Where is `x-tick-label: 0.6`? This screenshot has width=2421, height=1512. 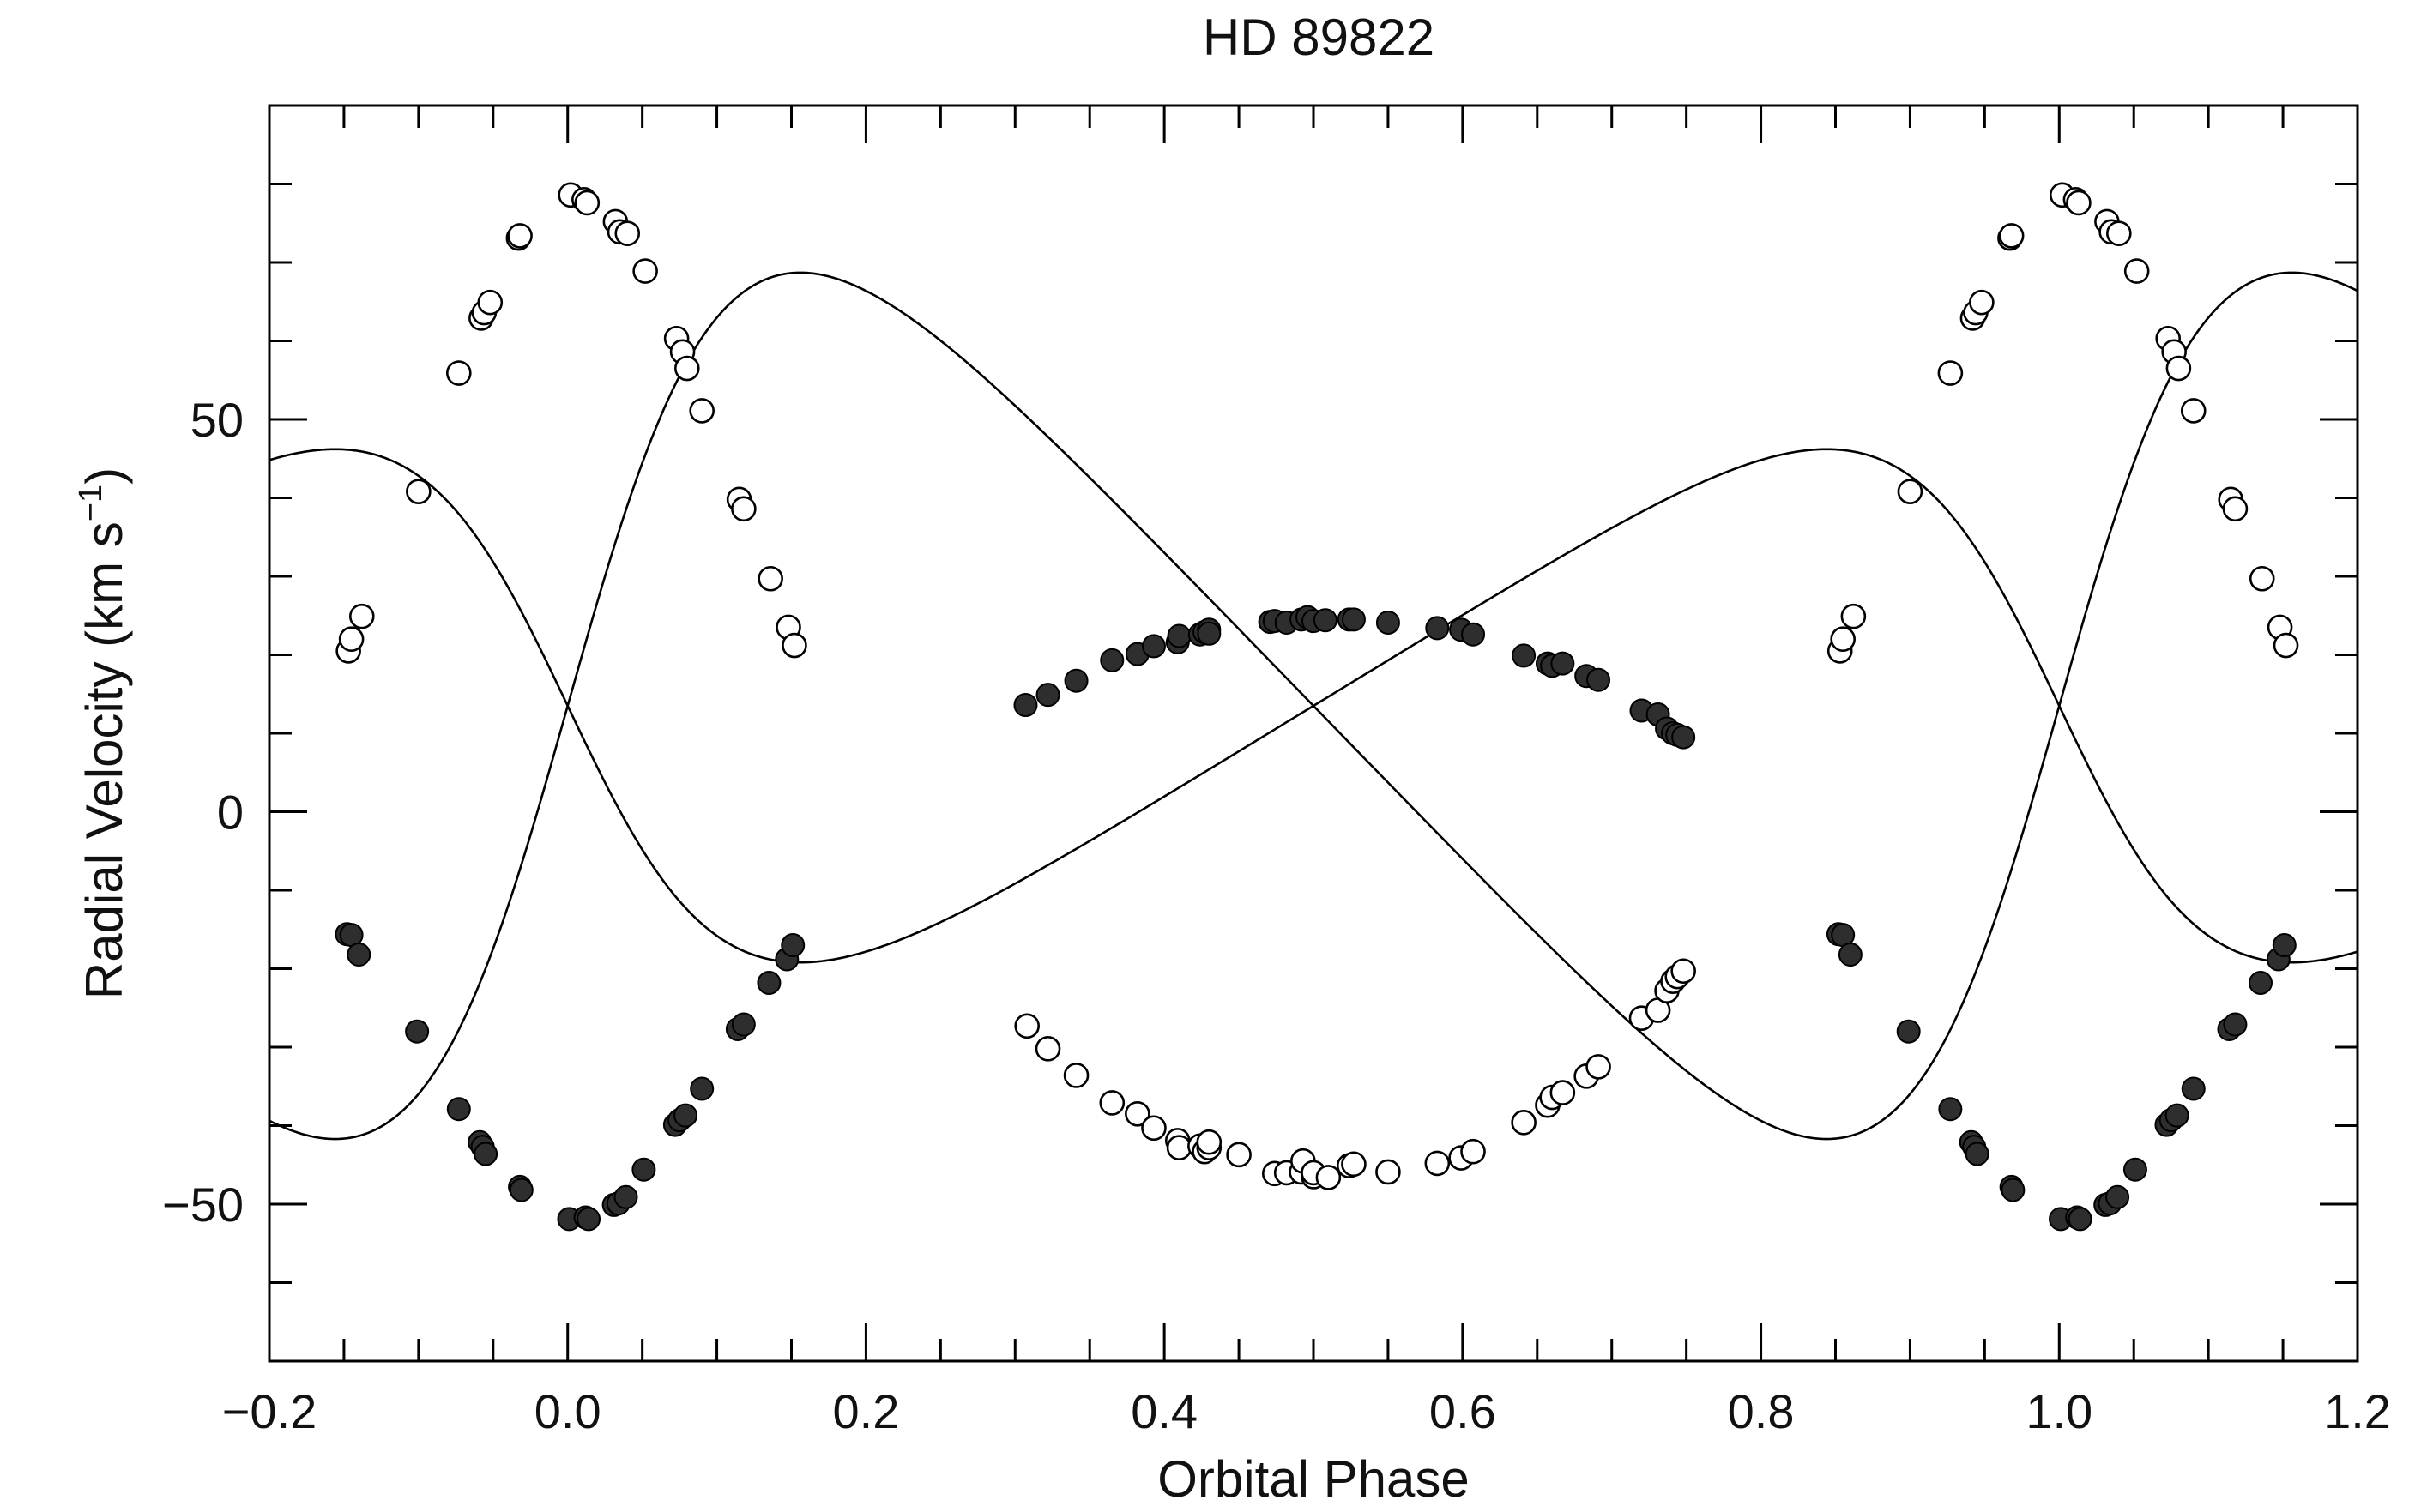 x-tick-label: 0.6 is located at coordinates (1462, 1411).